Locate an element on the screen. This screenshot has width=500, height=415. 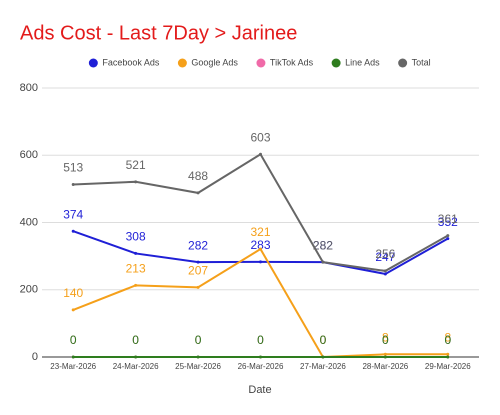
x-tick-label: 23-Mar-2026 is located at coordinates (73, 366).